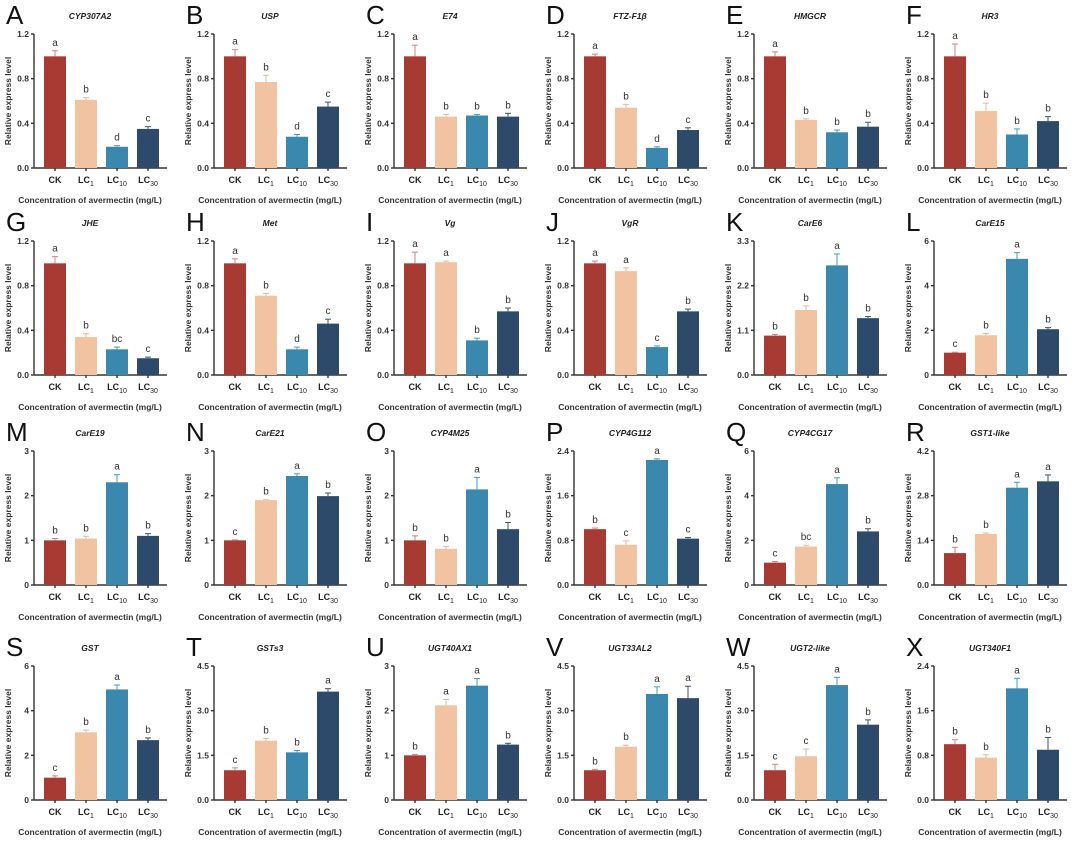  What do you see at coordinates (375, 15) in the screenshot?
I see `panel-letter: C` at bounding box center [375, 15].